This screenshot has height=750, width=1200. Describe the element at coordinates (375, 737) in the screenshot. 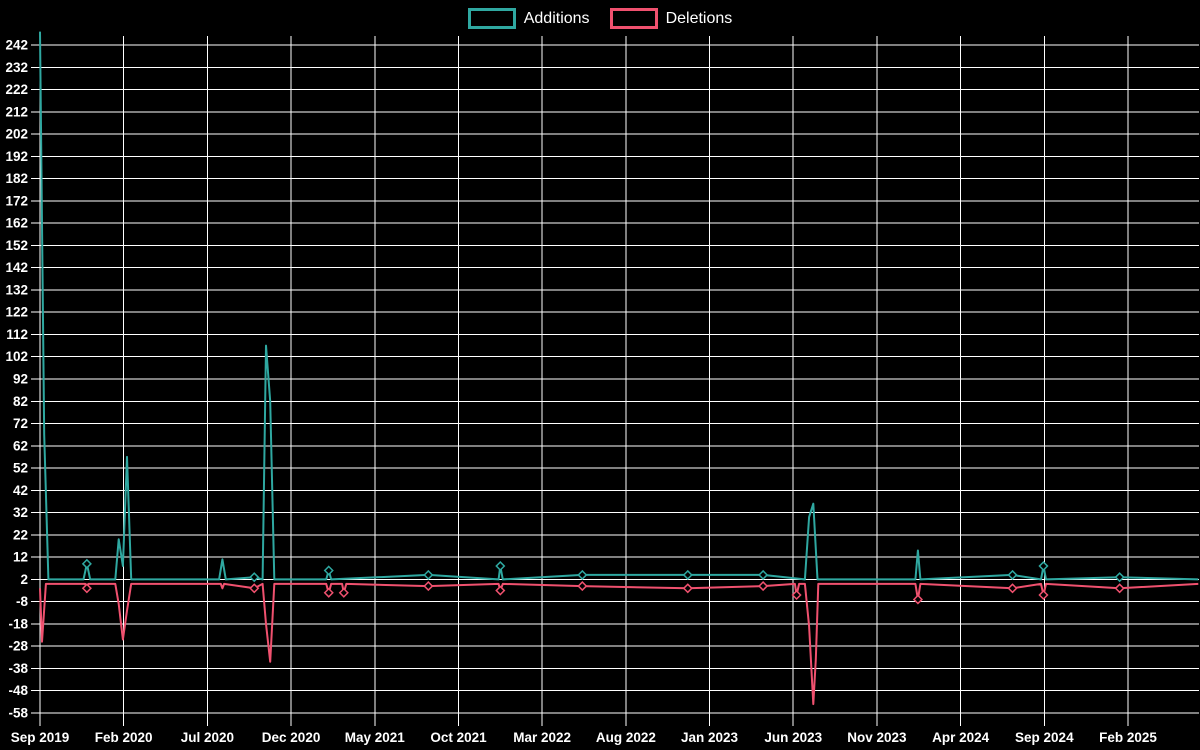

I see `x-tick-label: May 2021` at that location.